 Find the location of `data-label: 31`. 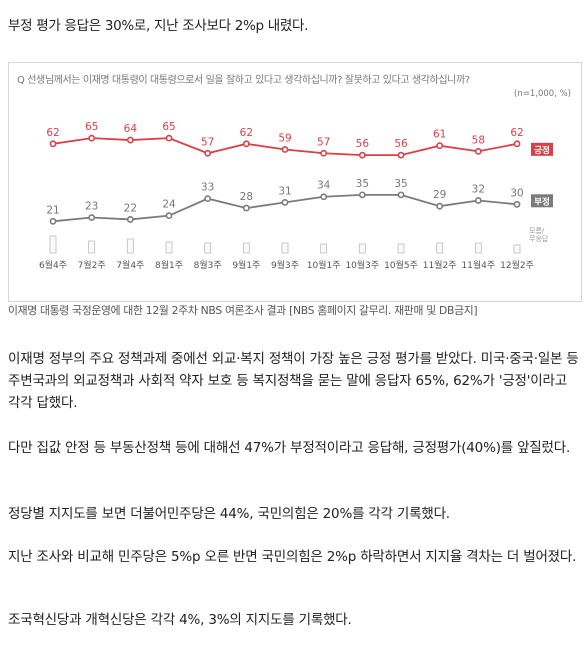

data-label: 31 is located at coordinates (284, 191).